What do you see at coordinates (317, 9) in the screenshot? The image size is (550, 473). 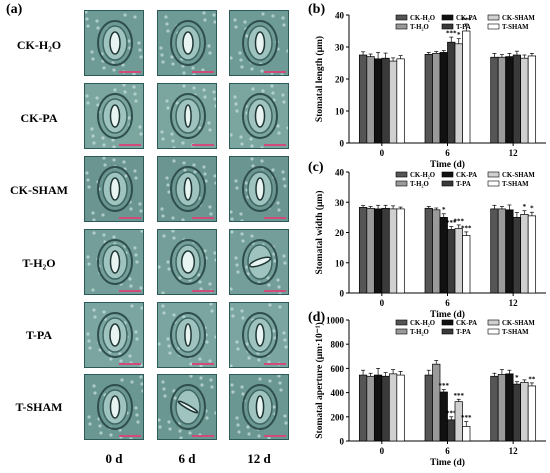 I see `panel-b-letter: (b)` at bounding box center [317, 9].